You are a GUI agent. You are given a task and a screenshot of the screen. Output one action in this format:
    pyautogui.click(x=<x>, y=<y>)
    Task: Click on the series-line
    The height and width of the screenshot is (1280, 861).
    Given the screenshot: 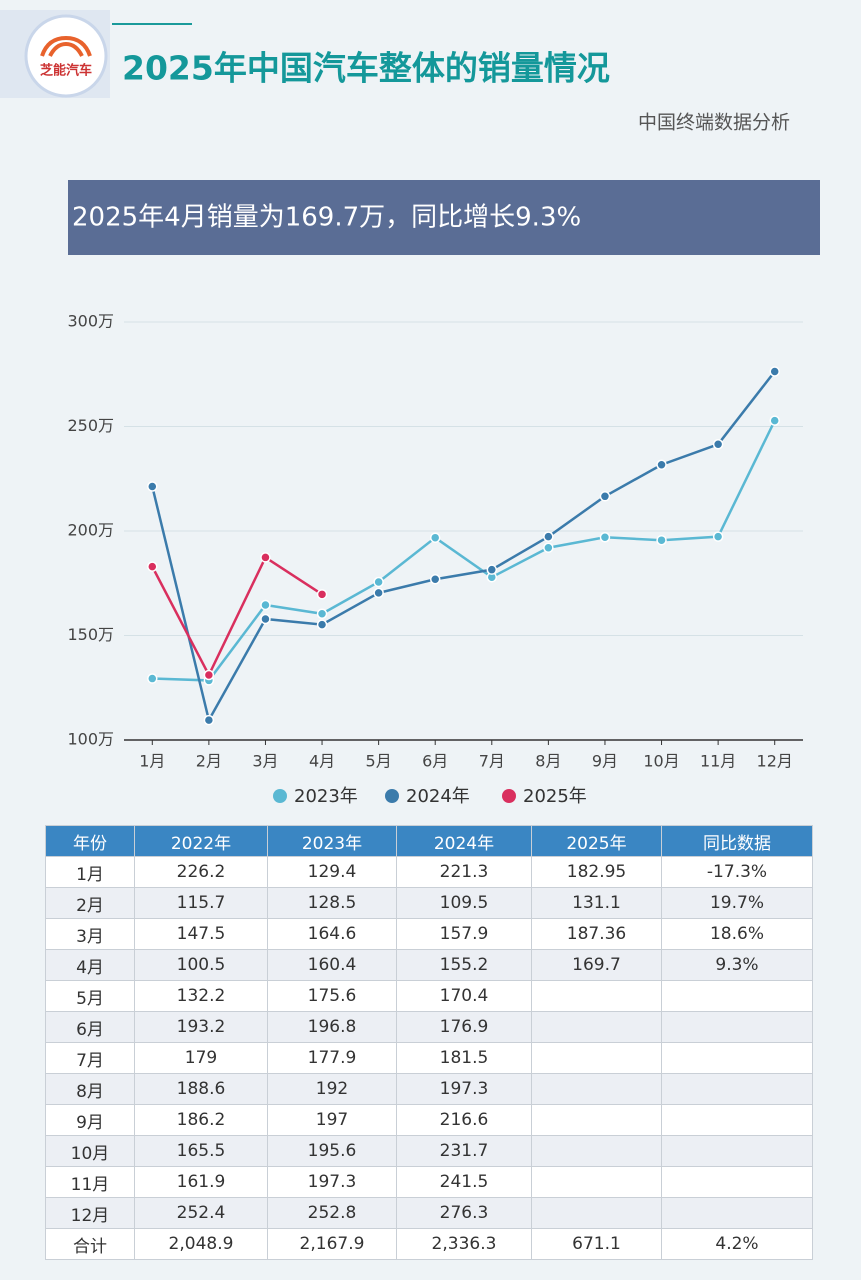 What is the action you would take?
    pyautogui.click(x=237, y=616)
    